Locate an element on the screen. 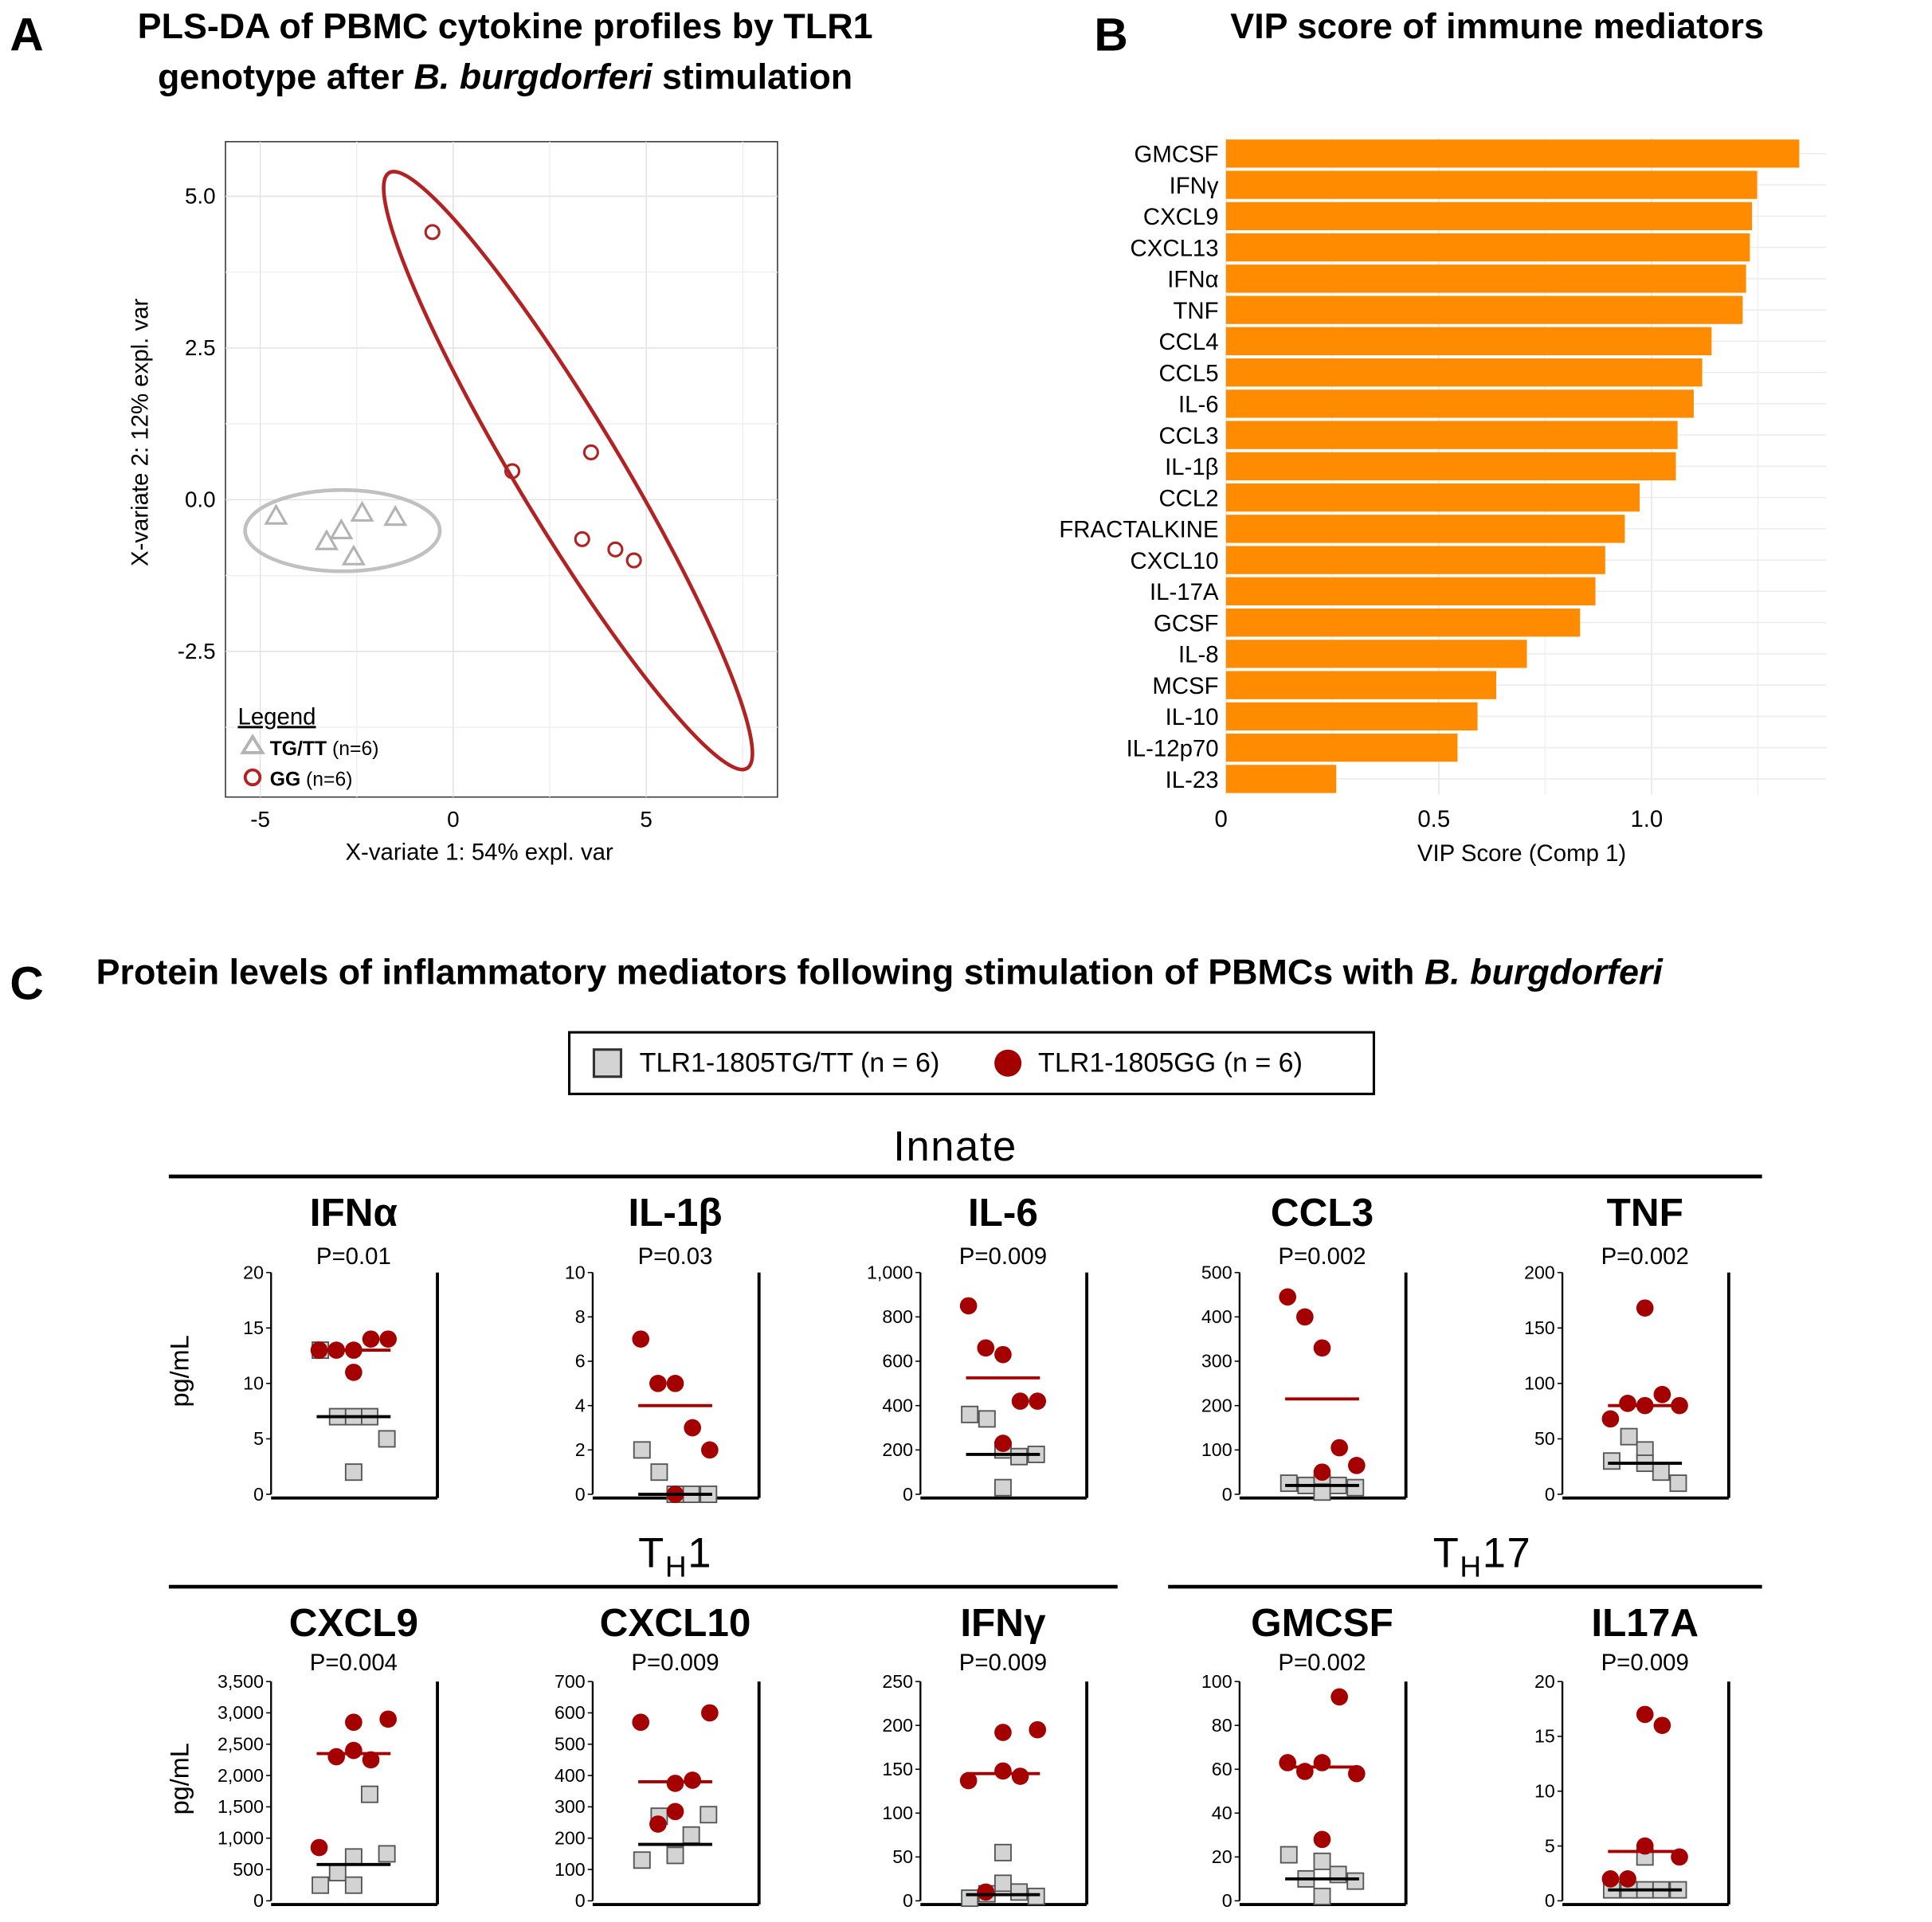 This screenshot has height=1922, width=1932. category-label: IL-1β is located at coordinates (1192, 467).